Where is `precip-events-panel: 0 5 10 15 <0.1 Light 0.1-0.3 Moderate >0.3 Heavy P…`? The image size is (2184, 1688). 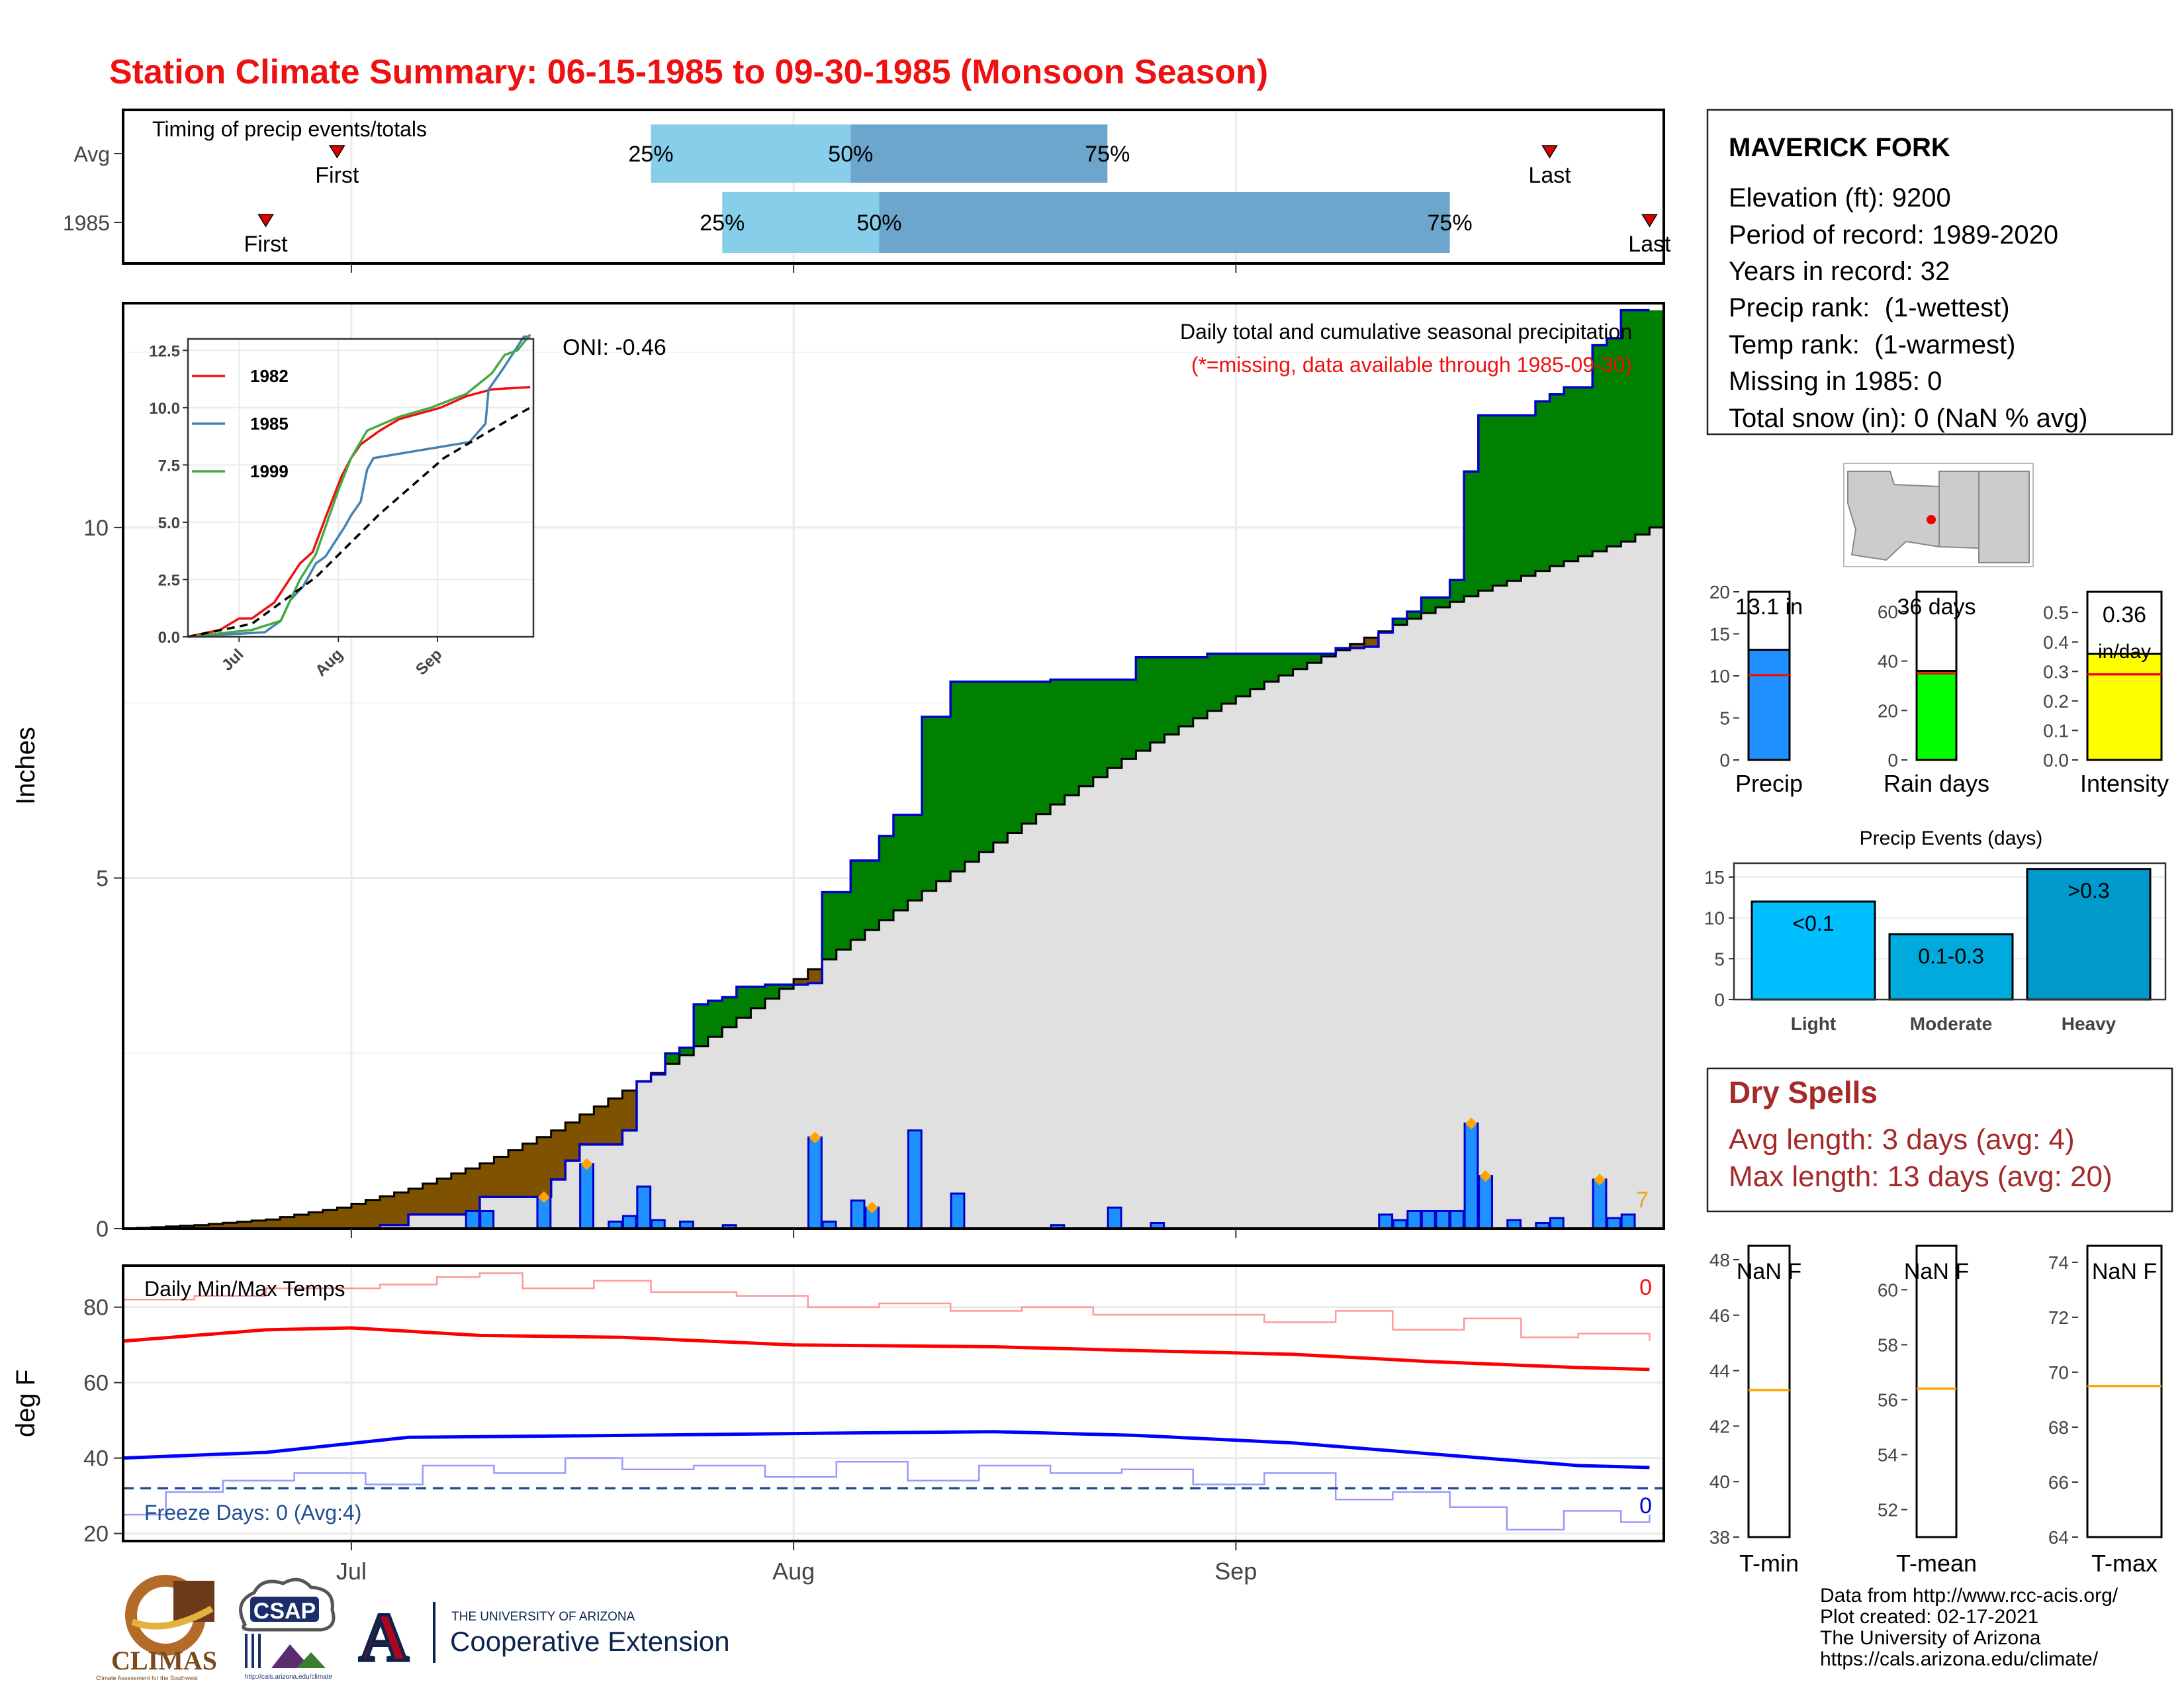
precip-events-panel: 0 5 10 15 <0.1 Light 0.1-0.3 Moderate >0.3 Heavy P… is located at coordinates (1935, 930).